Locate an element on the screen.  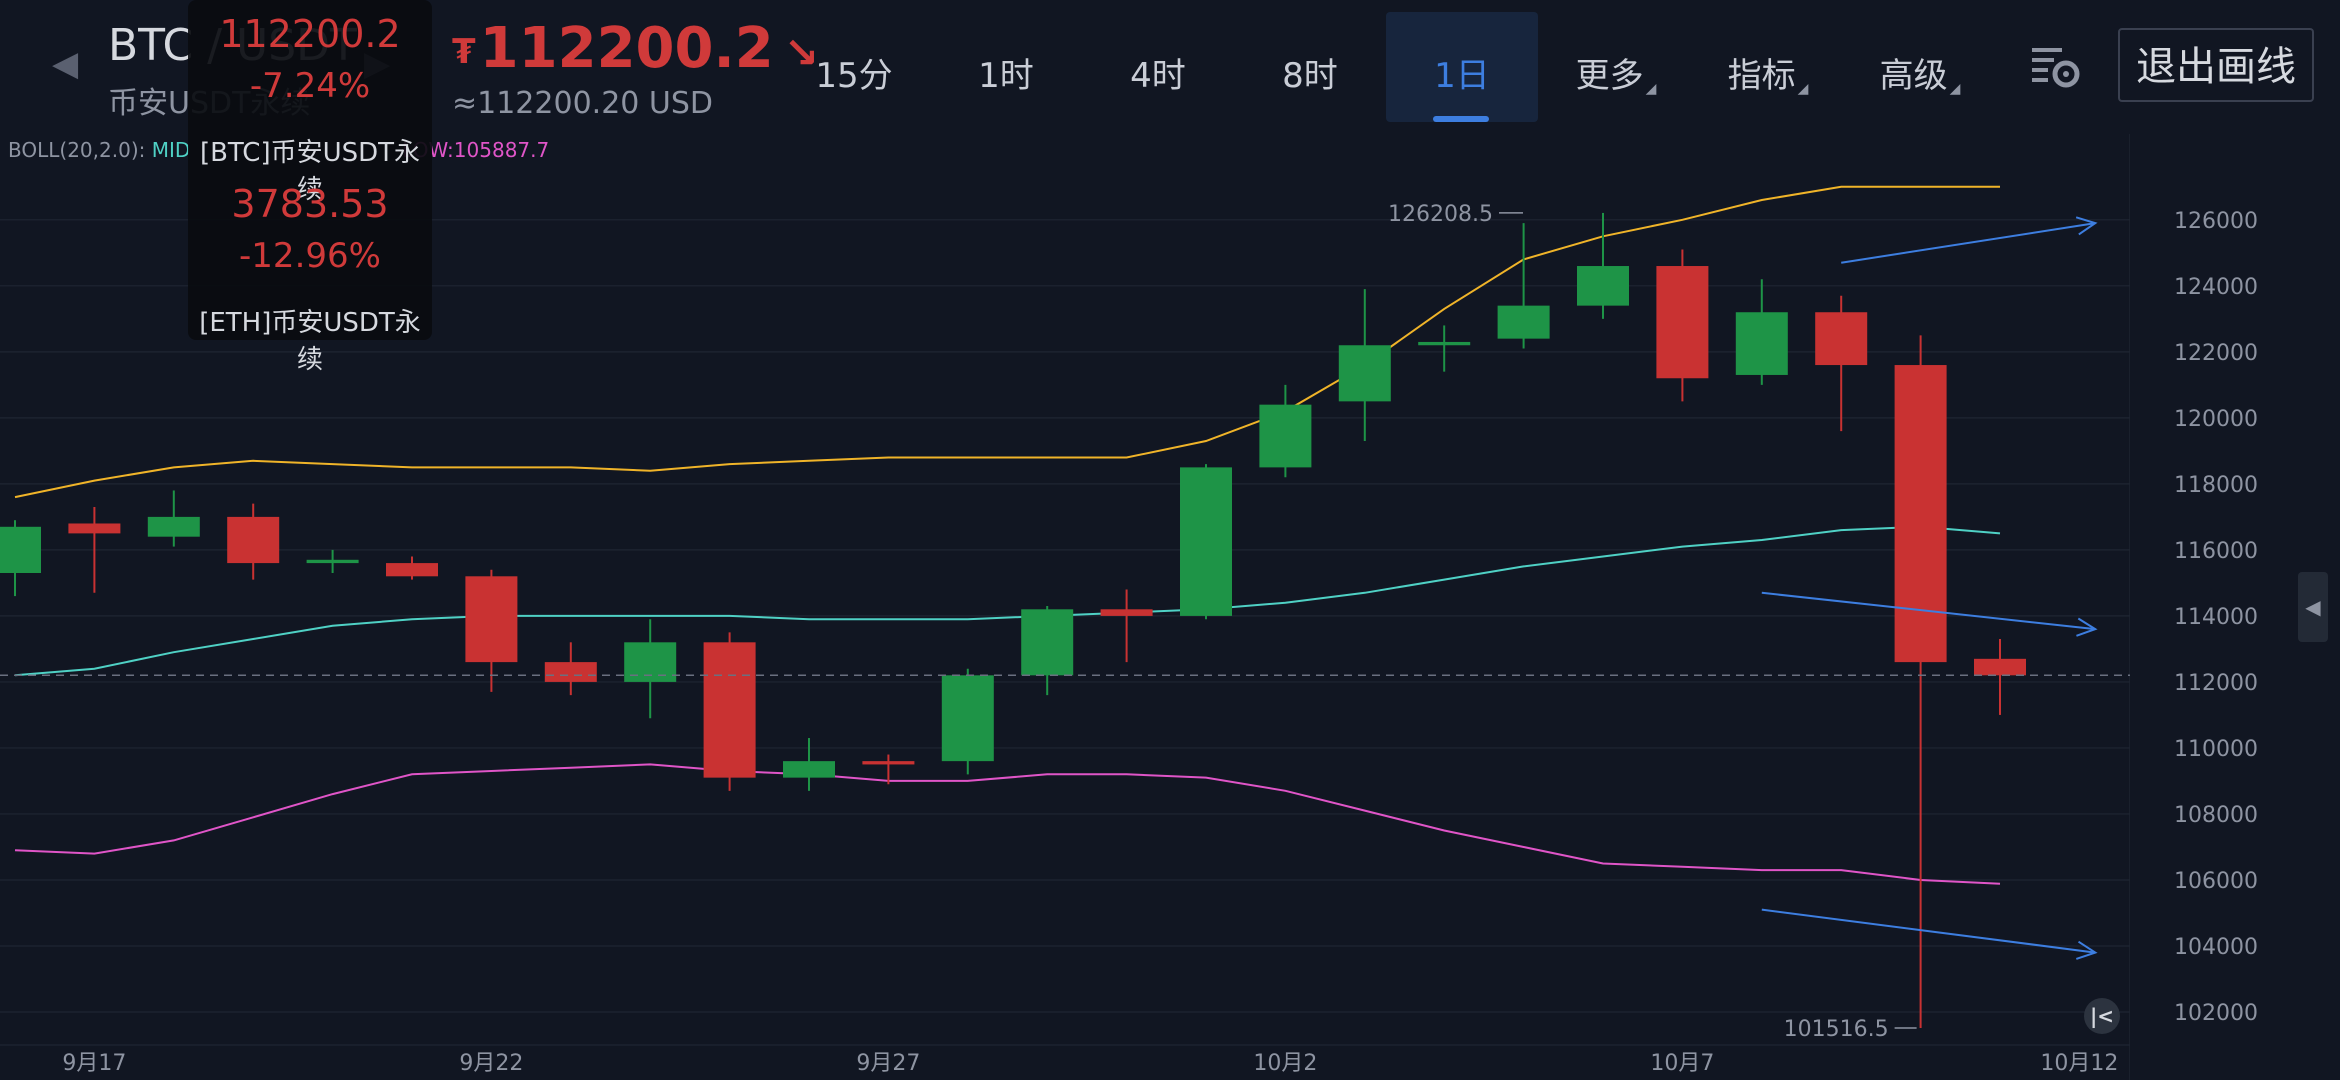
low-price-marker: 101516.5 is located at coordinates (1836, 1029).